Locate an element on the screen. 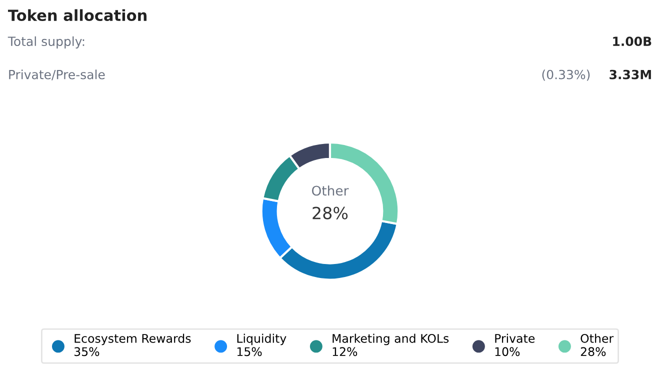 The height and width of the screenshot is (369, 660). text: 3.33M is located at coordinates (630, 75).